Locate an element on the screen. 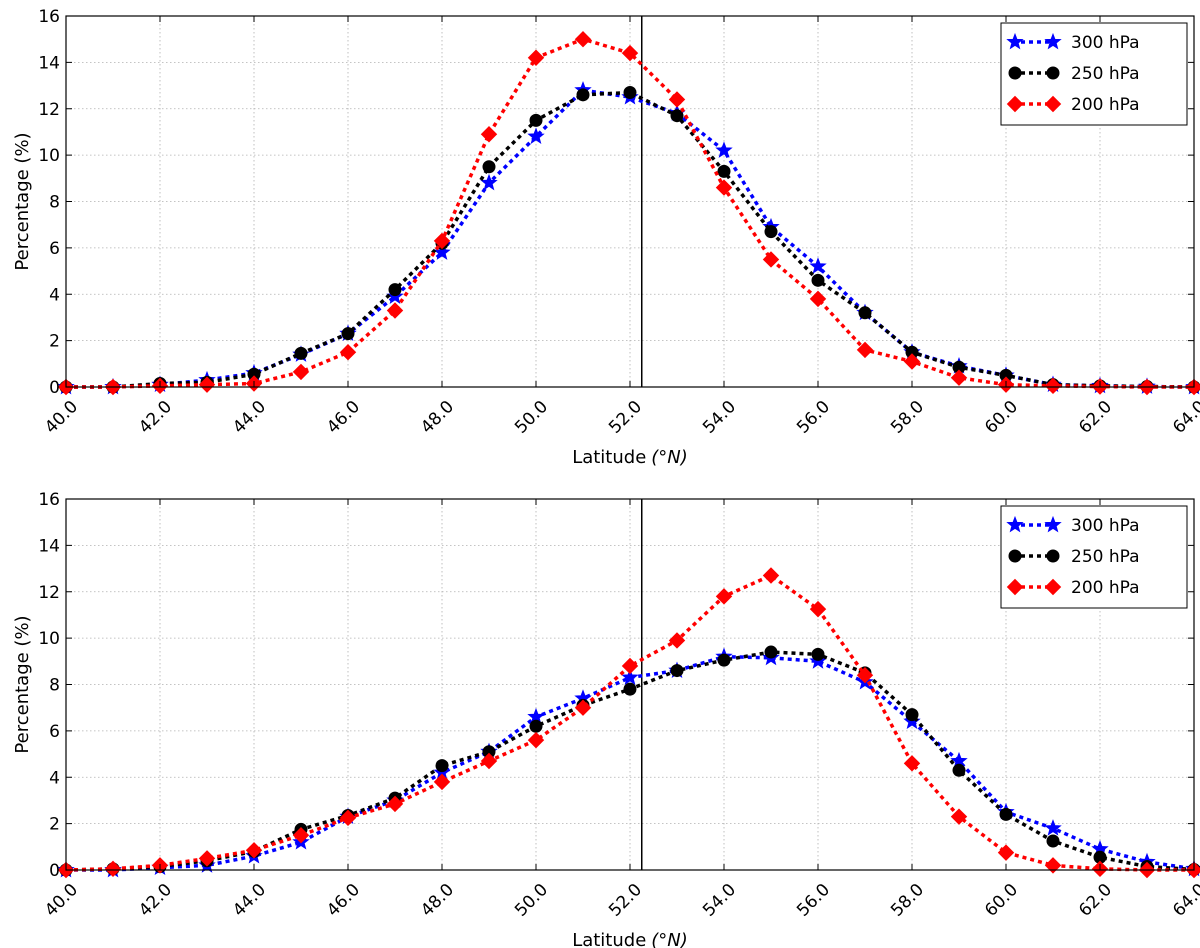 The height and width of the screenshot is (948, 1200). legend-entry: 300 hPa is located at coordinates (1073, 525).